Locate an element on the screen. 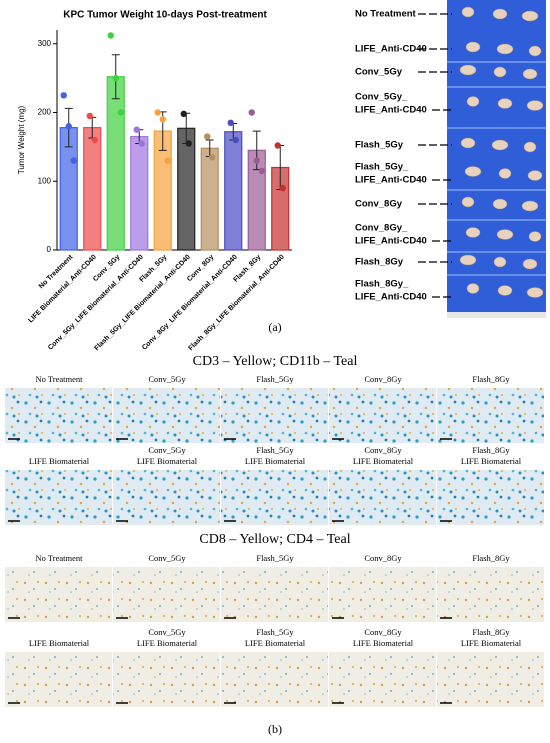 Image resolution: width=550 pixels, height=743 pixels. image-label: No Treatment is located at coordinates (60, 379).